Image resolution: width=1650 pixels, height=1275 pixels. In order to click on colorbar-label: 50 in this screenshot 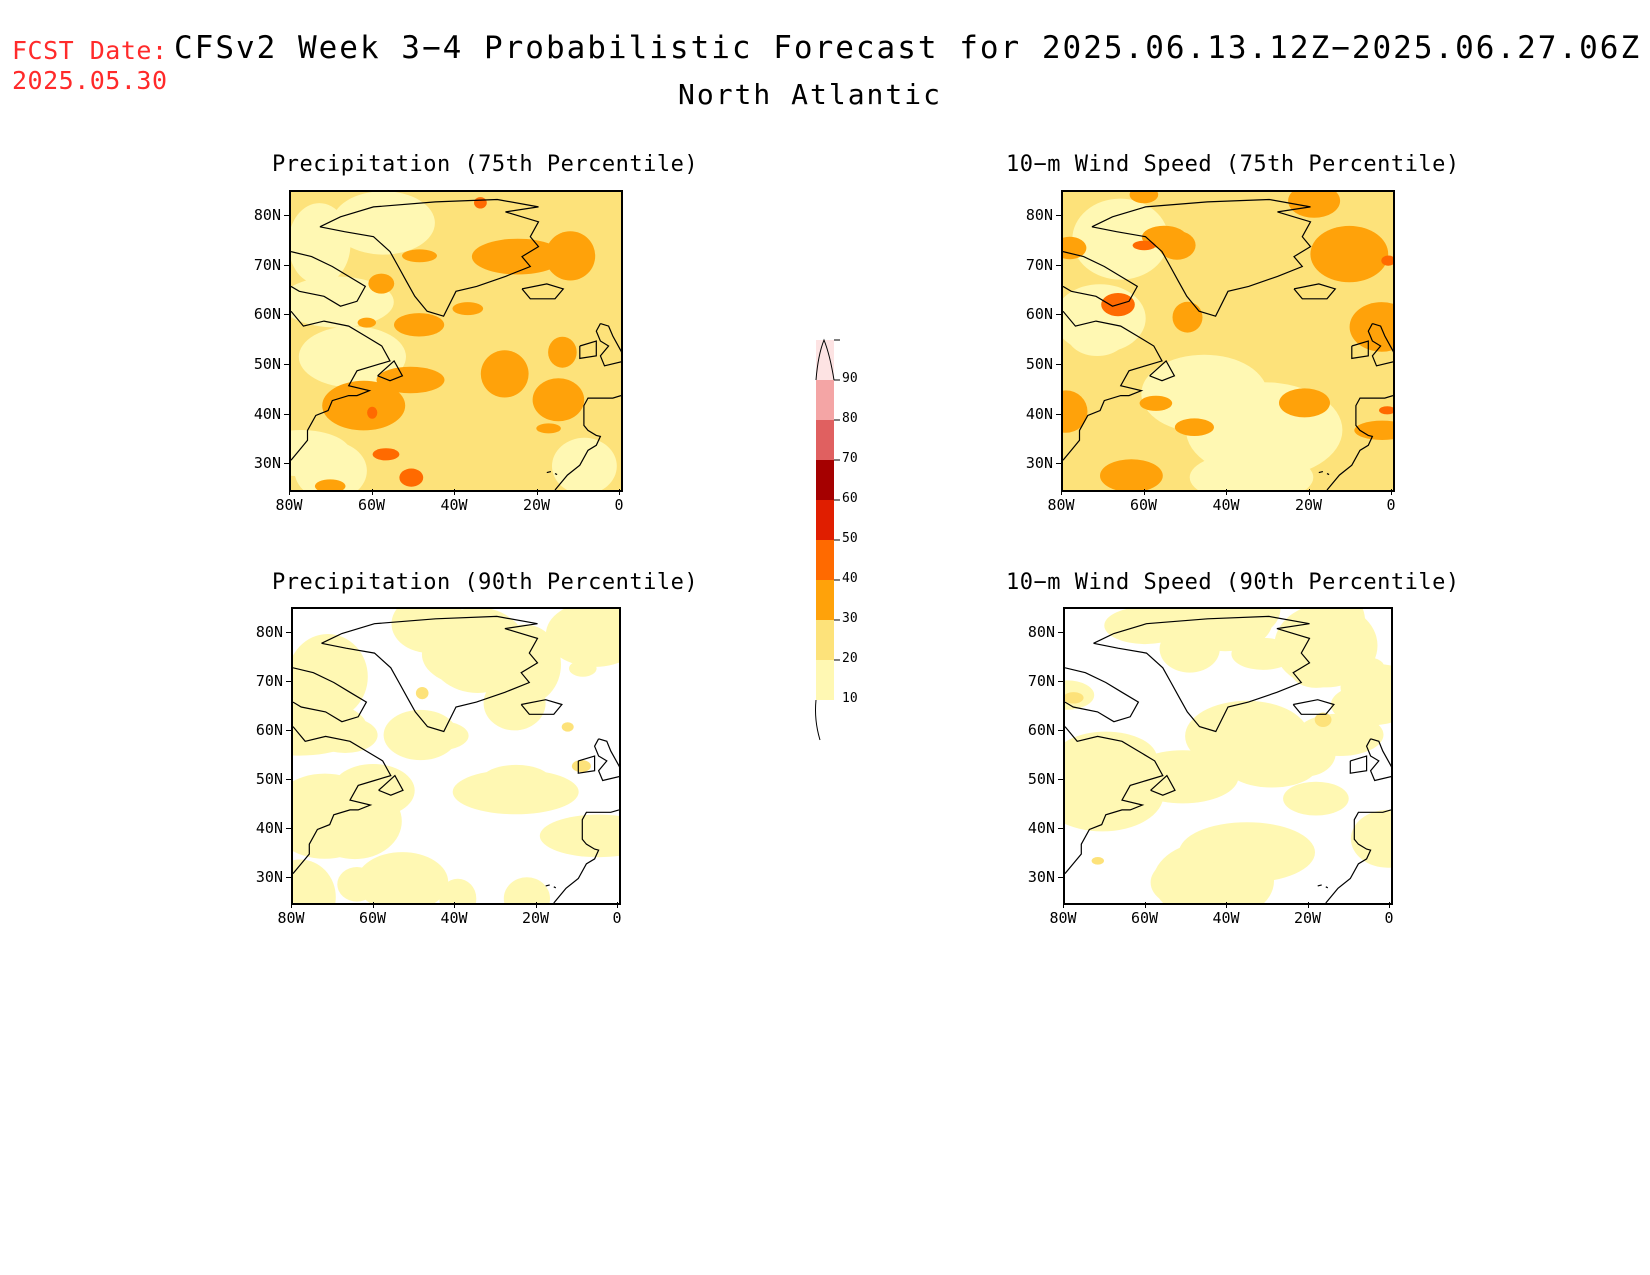, I will do `click(850, 538)`.